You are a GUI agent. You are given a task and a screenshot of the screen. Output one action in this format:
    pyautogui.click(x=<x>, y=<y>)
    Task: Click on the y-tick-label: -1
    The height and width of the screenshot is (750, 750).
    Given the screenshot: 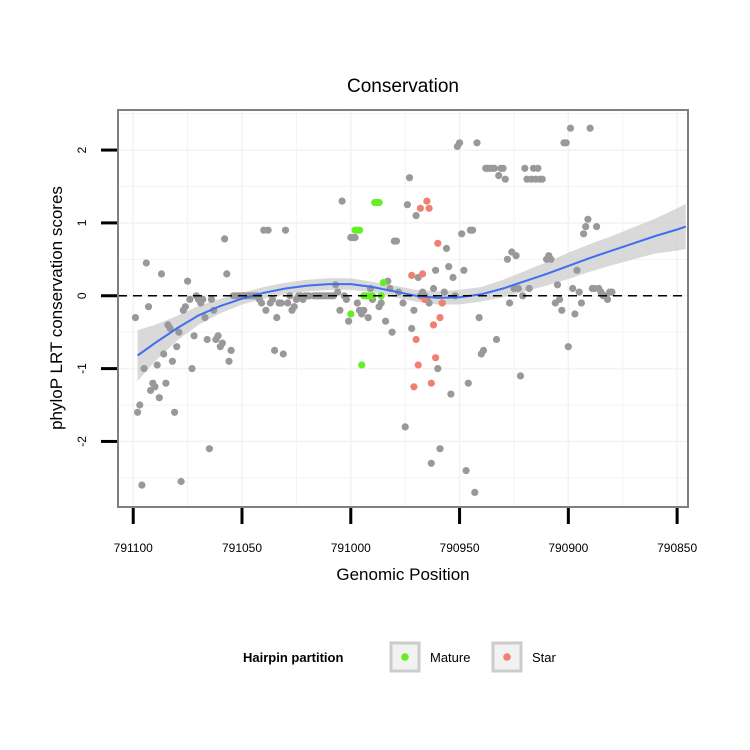 What is the action you would take?
    pyautogui.click(x=82, y=368)
    